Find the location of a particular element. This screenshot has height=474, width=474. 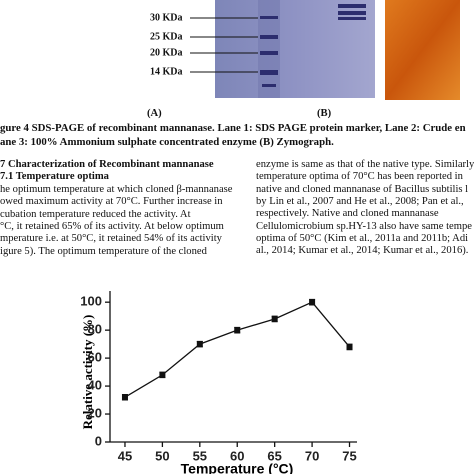

x-tick-label: 50 is located at coordinates (162, 455).